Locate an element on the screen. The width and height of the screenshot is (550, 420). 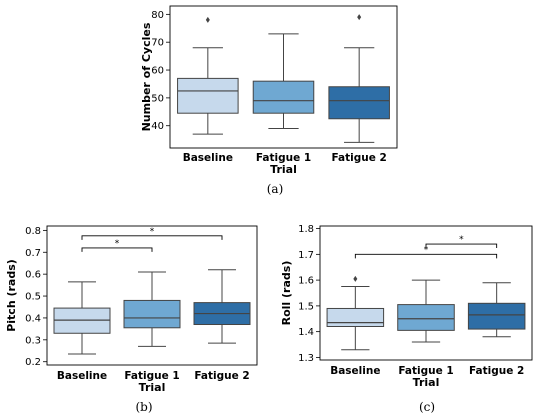
panel-caption: (a) is located at coordinates (275, 189).